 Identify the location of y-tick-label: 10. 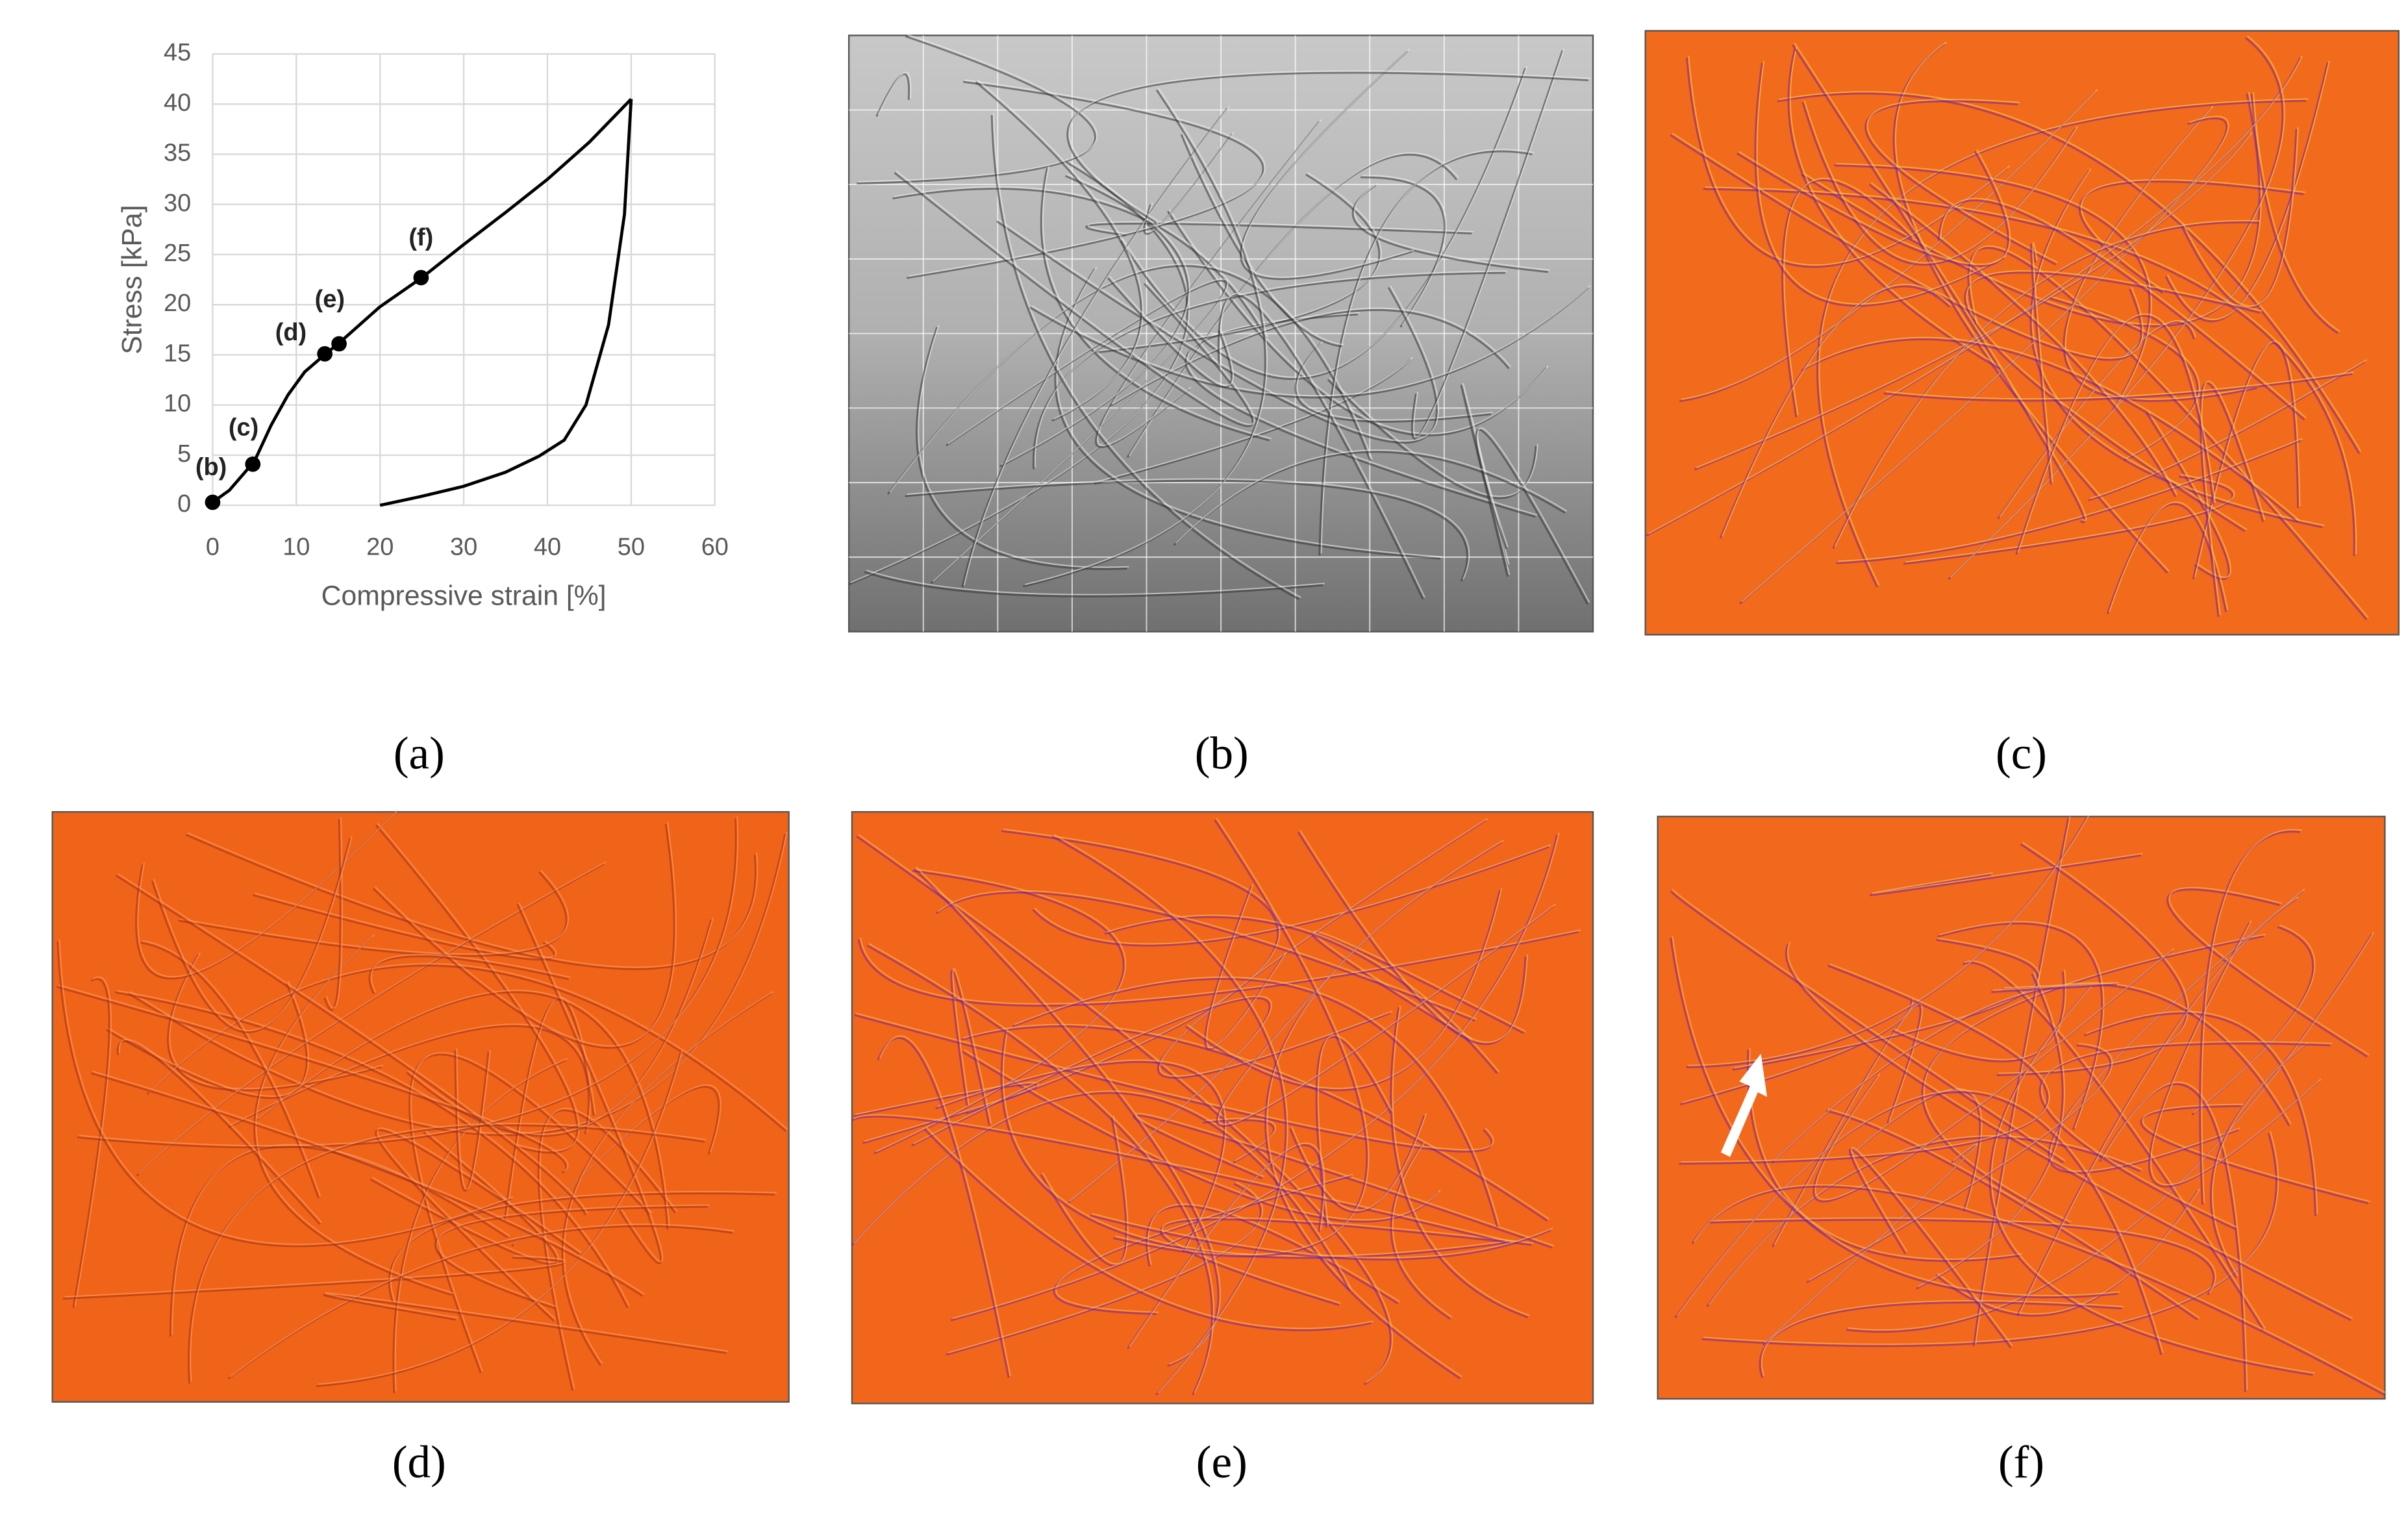
(177, 404).